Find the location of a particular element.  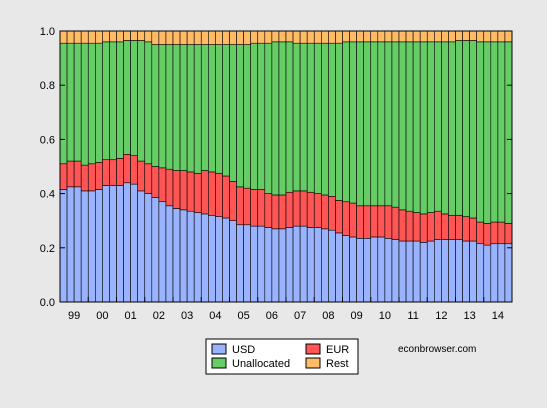

x-tick-label: 03 is located at coordinates (187, 316).